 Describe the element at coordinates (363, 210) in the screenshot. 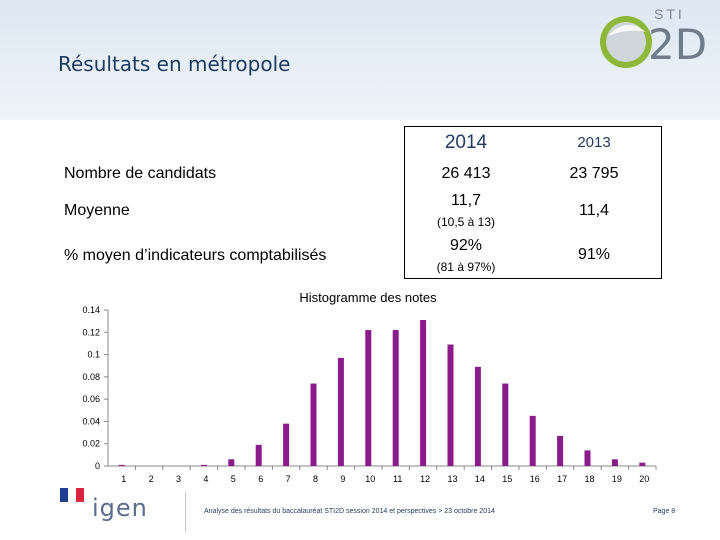

I see `table-row: Moyenne 11,7 (10,5 à 13) 11,4` at that location.